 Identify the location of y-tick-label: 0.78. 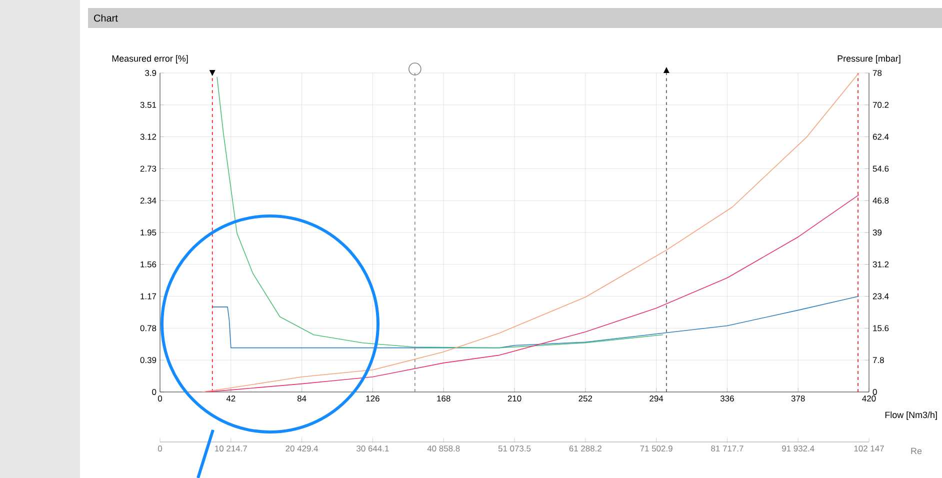
(148, 328).